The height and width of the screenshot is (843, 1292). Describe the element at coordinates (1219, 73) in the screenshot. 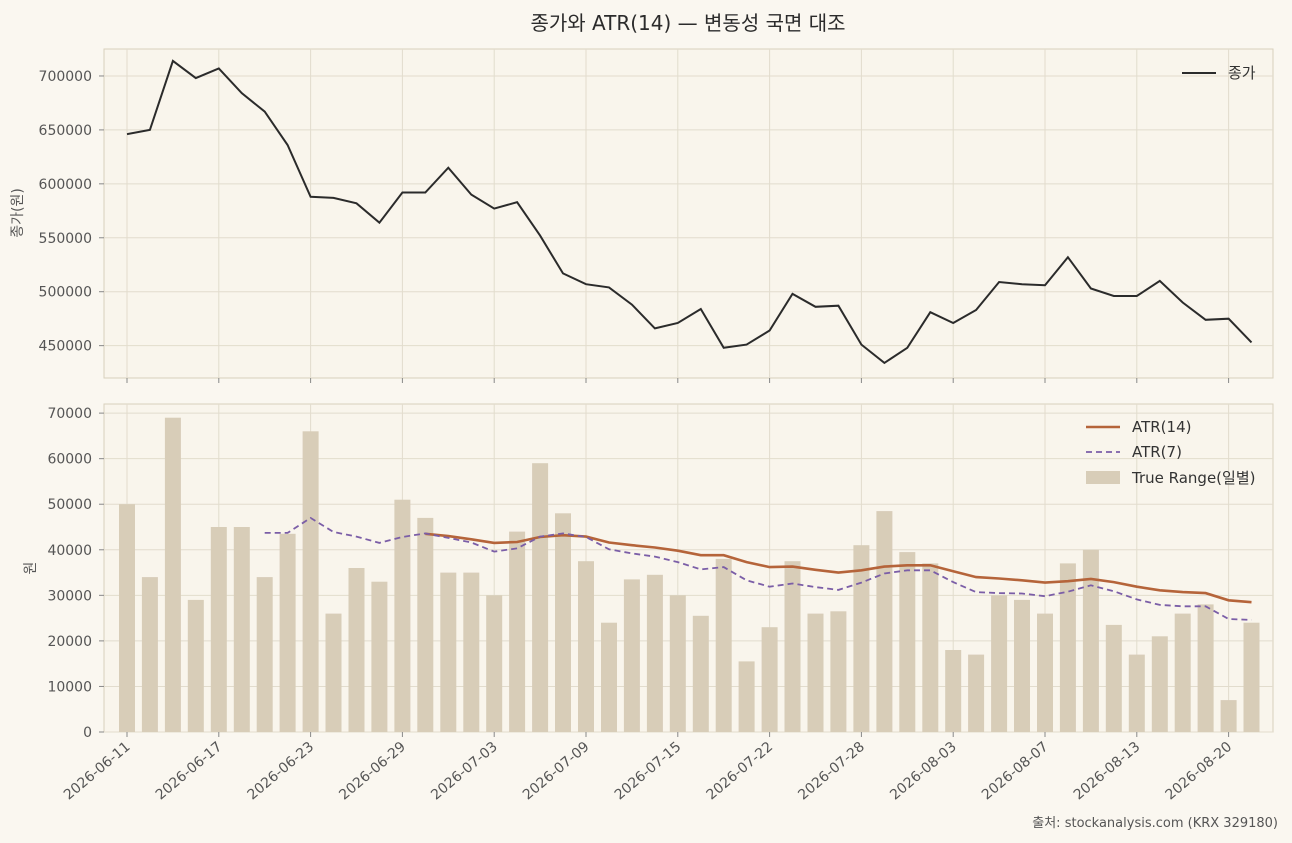

I see `price-legend: 종가` at that location.